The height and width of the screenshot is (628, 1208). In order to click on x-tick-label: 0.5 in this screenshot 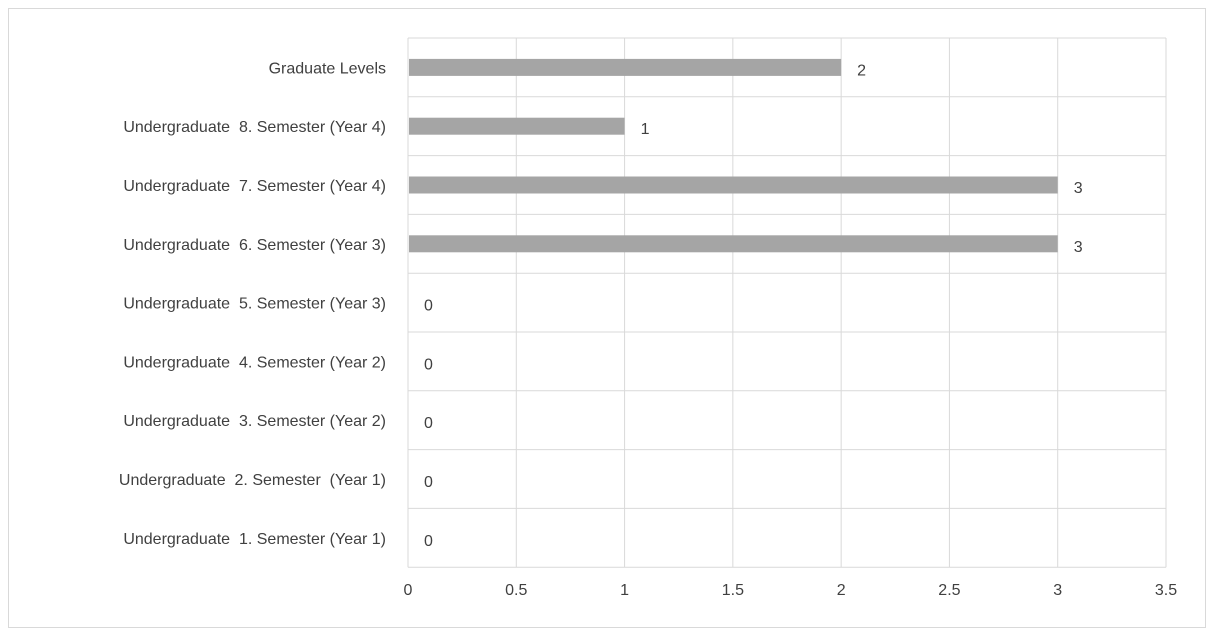, I will do `click(516, 590)`.